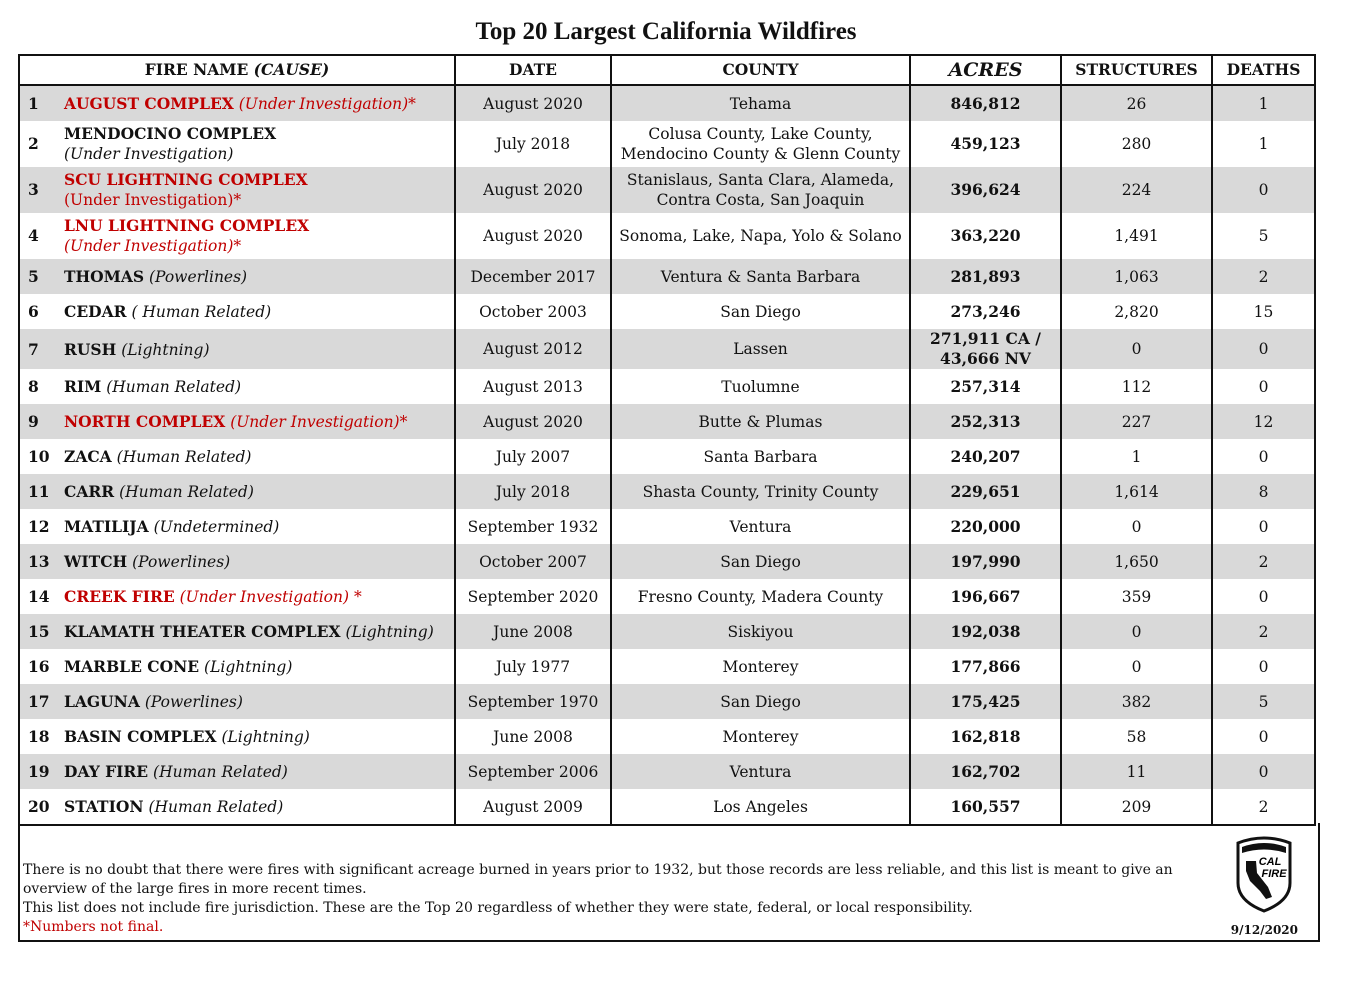  I want to click on fire-name-cell: 5 THOMAS (Powerlines), so click(237, 276).